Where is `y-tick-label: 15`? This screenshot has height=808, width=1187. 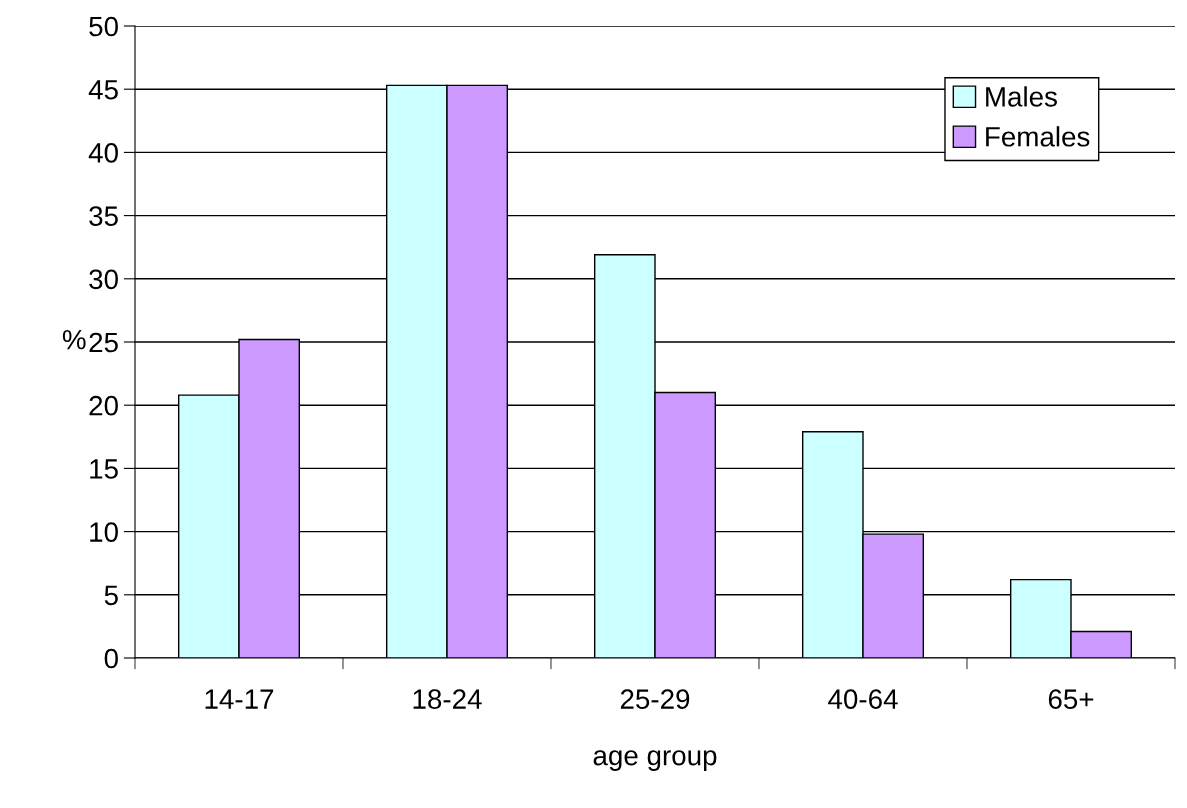 y-tick-label: 15 is located at coordinates (104, 469).